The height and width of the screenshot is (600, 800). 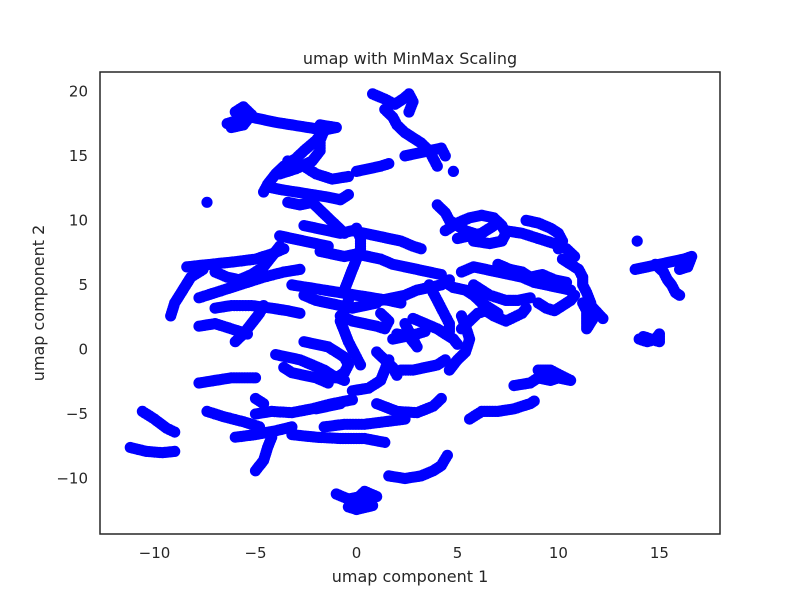 What do you see at coordinates (77, 414) in the screenshot?
I see `y-tick-label: −5` at bounding box center [77, 414].